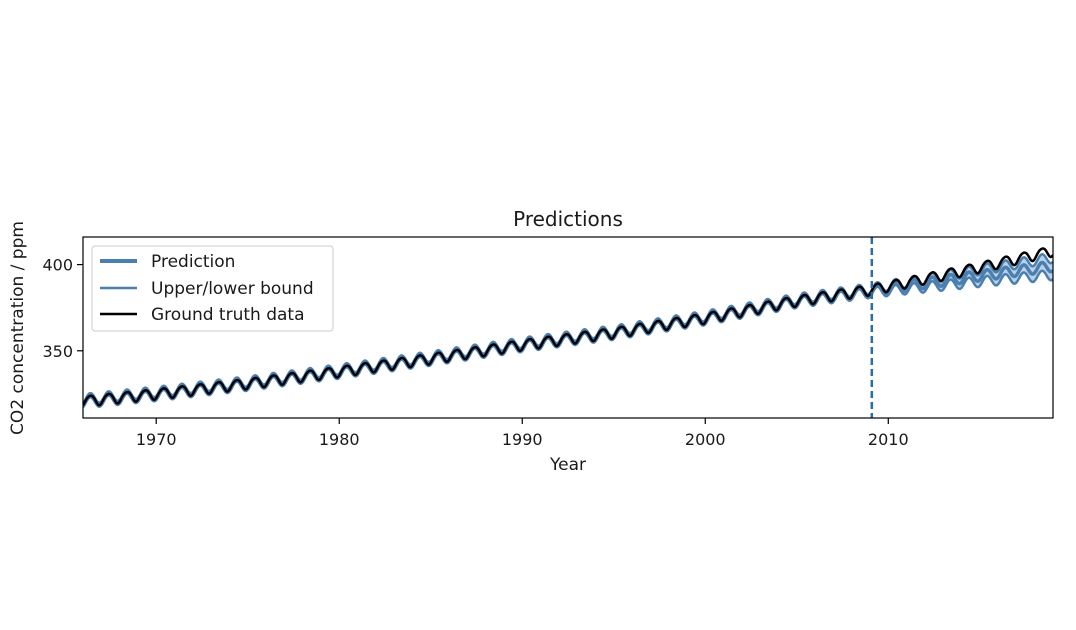  I want to click on y-axis-label: CO2 concentration / ppm, so click(18, 328).